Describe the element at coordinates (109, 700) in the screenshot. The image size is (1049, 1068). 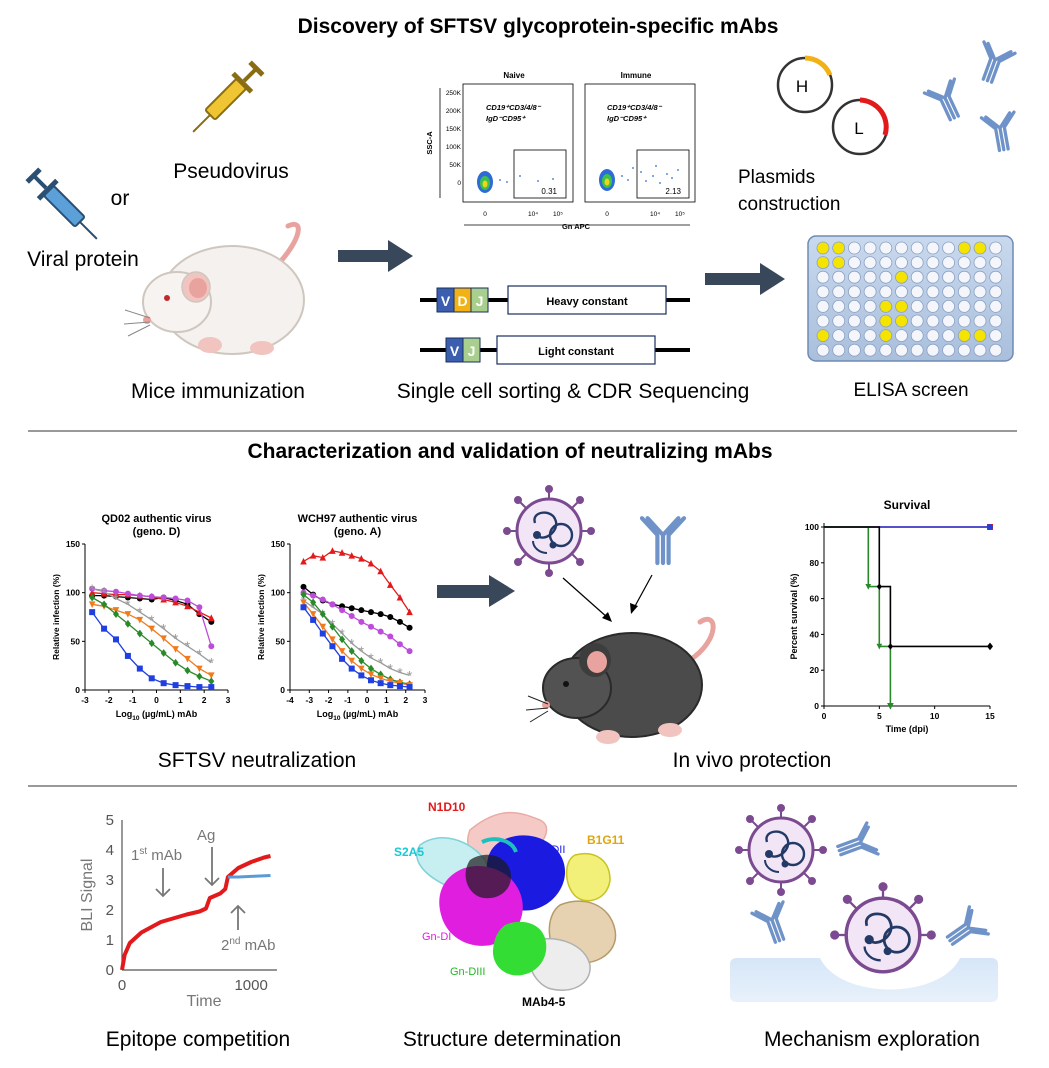
I see `x-tick-label: -2` at that location.